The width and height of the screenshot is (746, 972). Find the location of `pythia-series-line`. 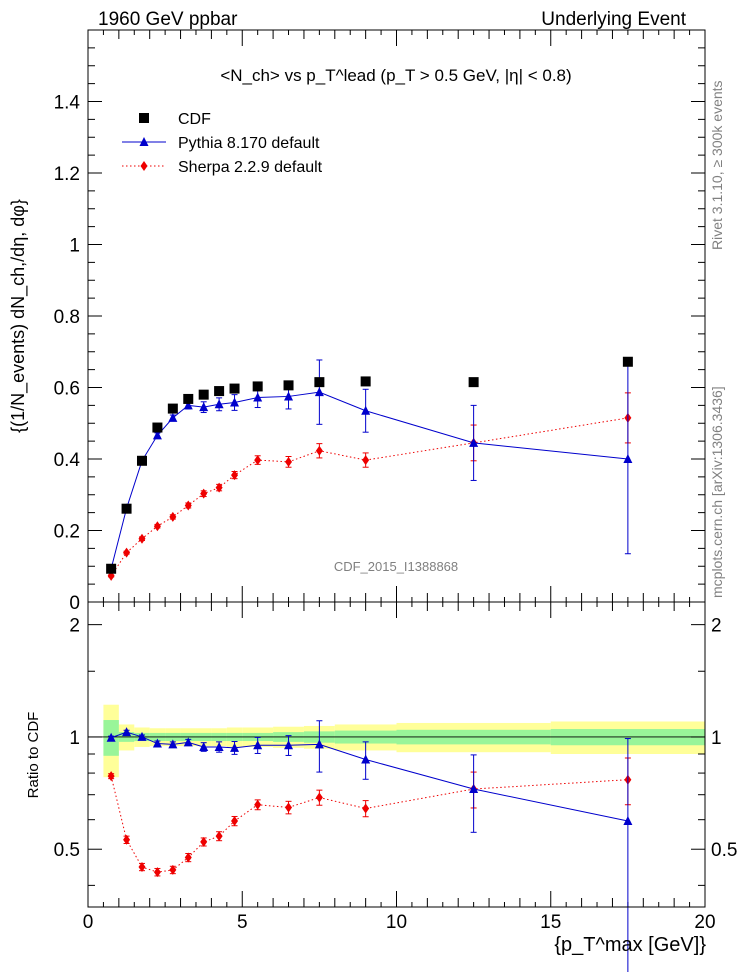

pythia-series-line is located at coordinates (369, 480).